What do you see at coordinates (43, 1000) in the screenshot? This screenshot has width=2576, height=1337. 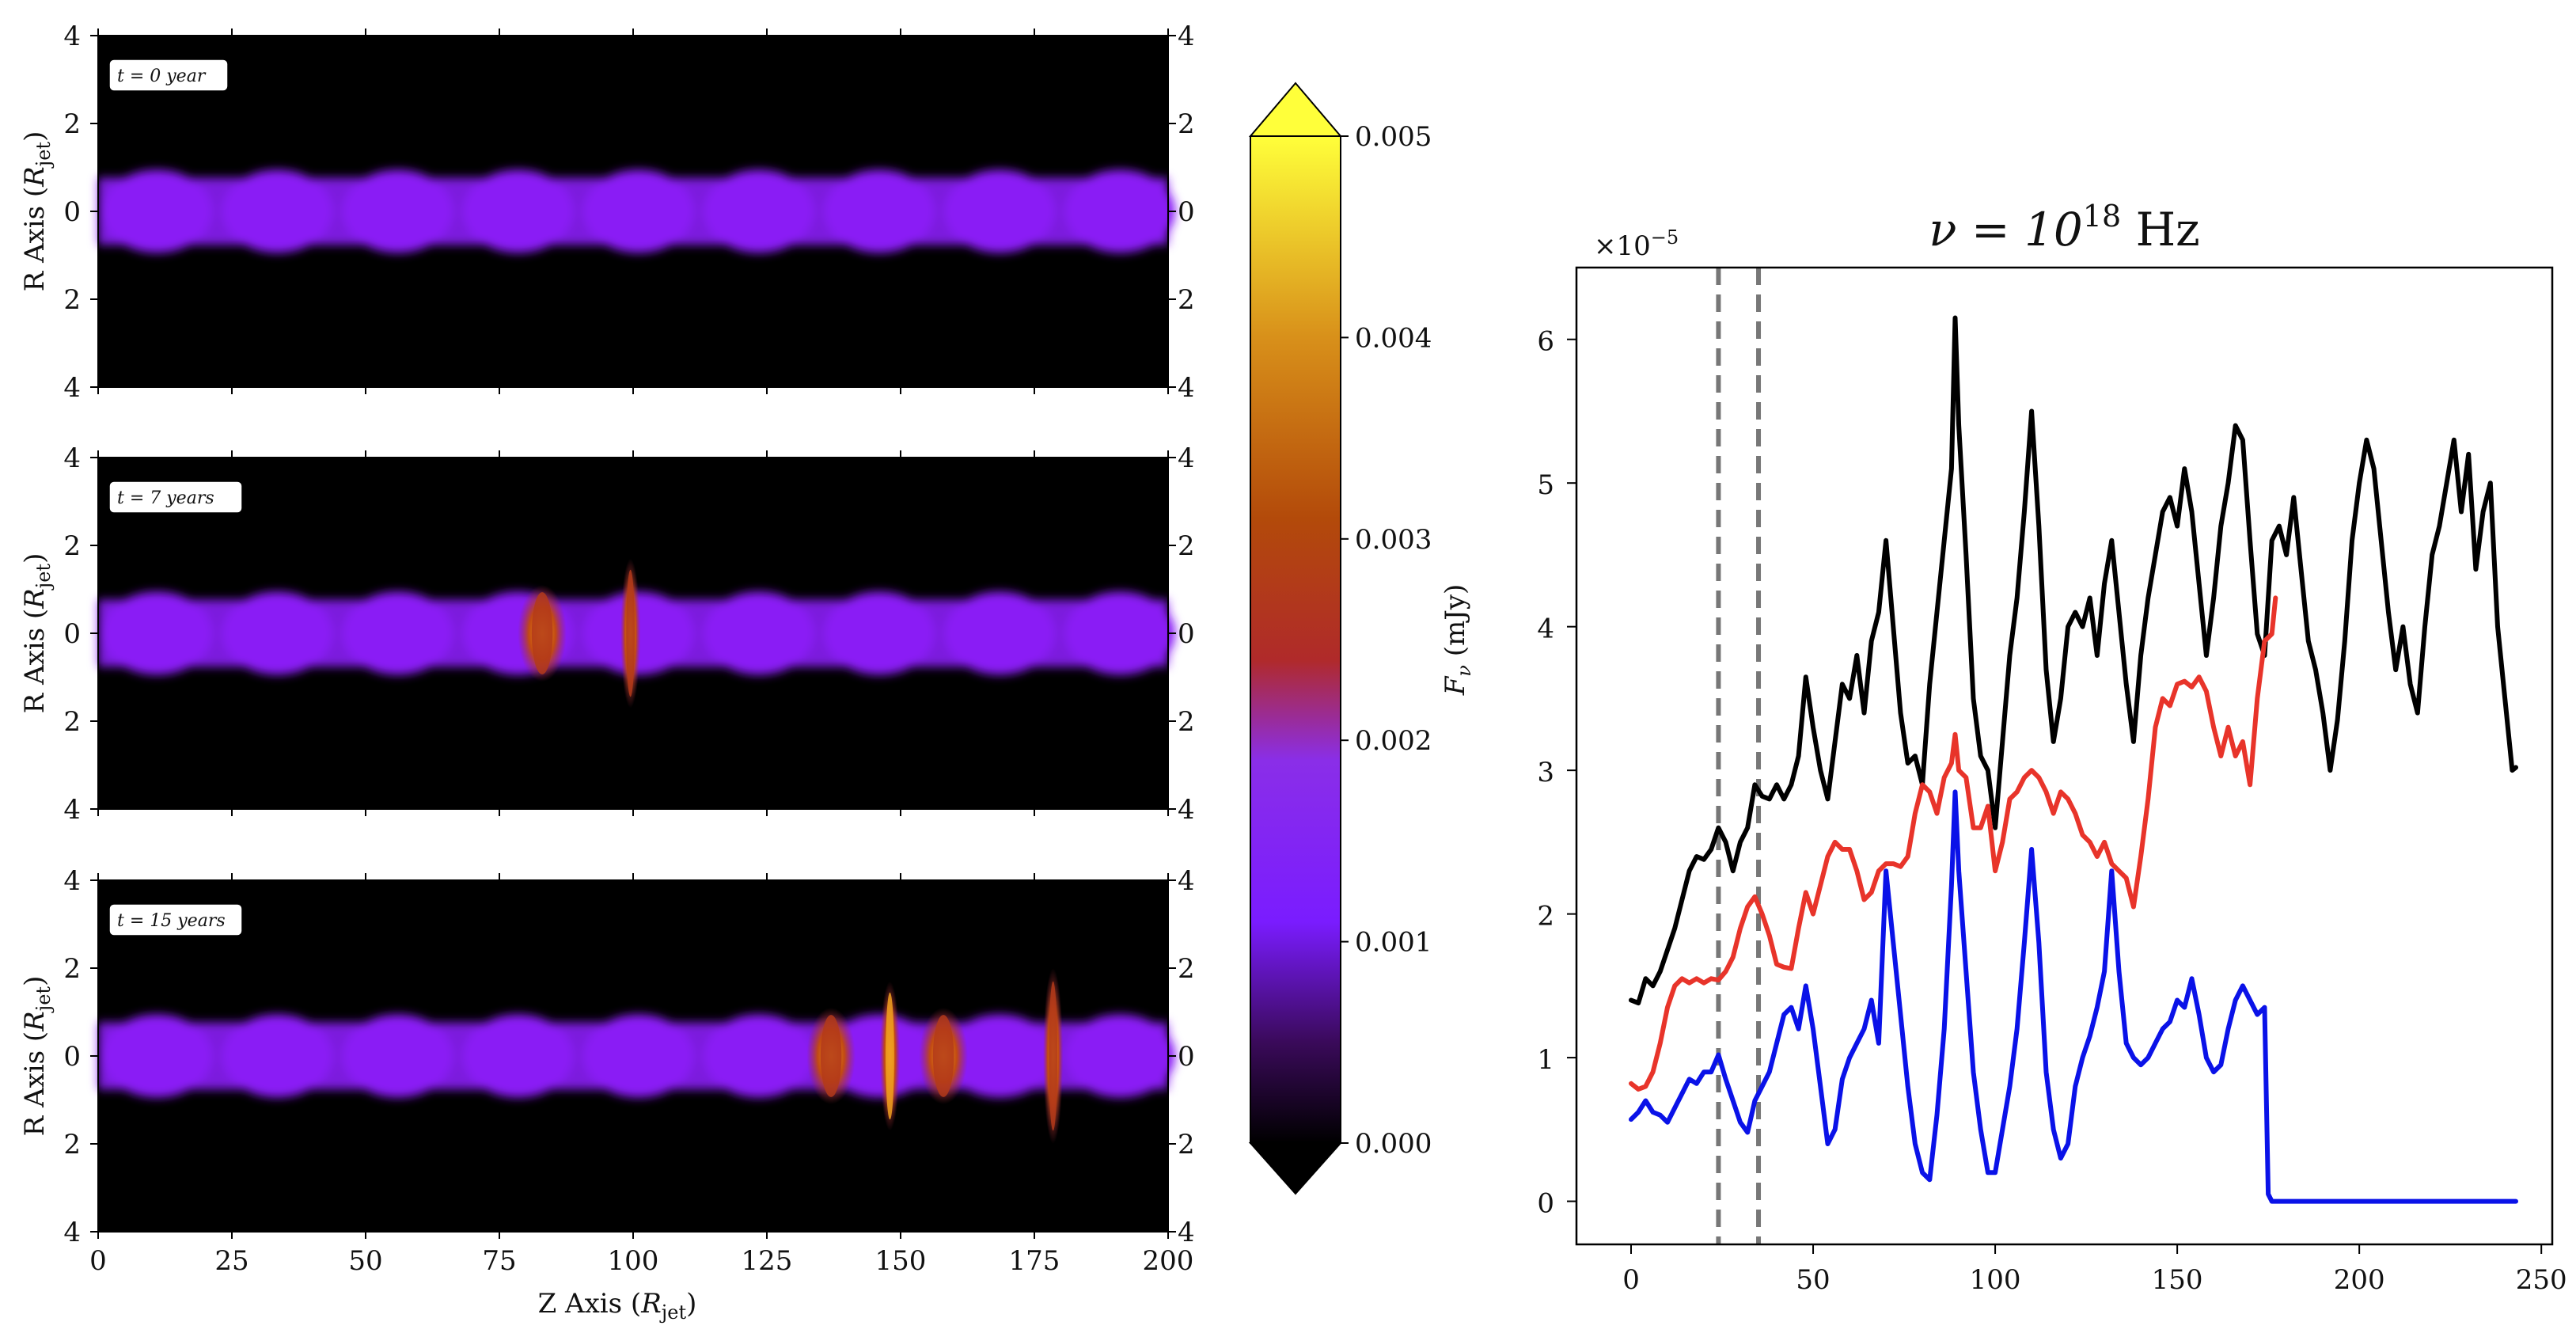 I see `ylabel-sub: jet` at bounding box center [43, 1000].